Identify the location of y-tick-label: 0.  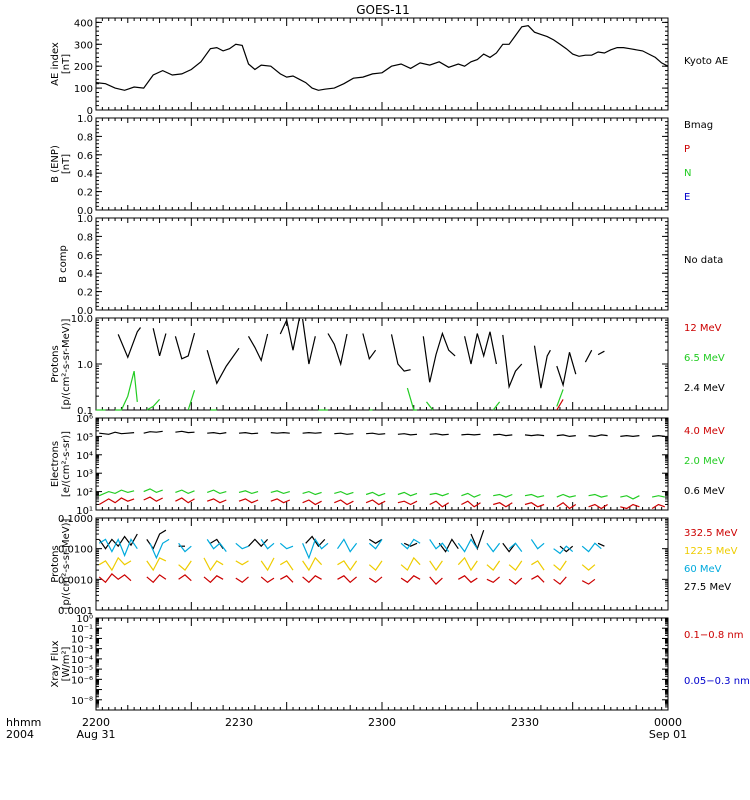
(90, 111).